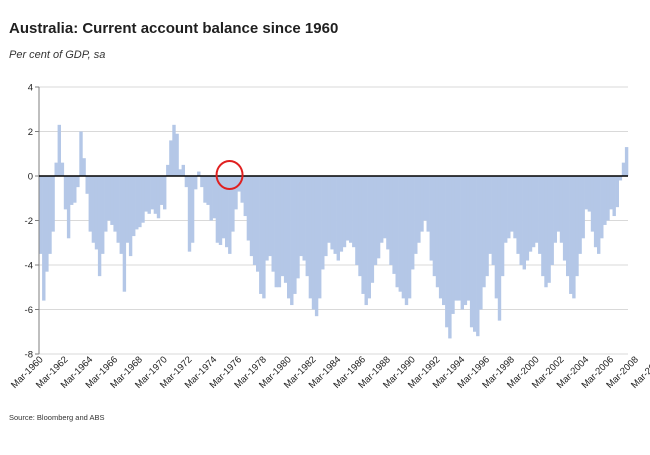  What do you see at coordinates (30, 88) in the screenshot?
I see `y-tick-label: 4` at bounding box center [30, 88].